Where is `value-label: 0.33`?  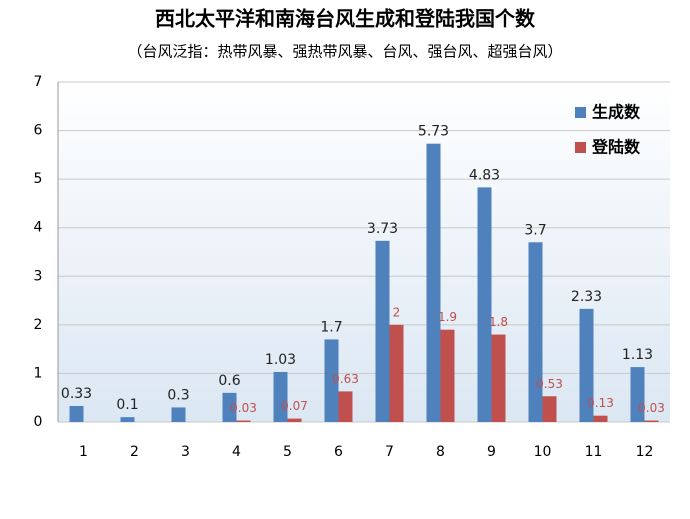 value-label: 0.33 is located at coordinates (76, 394).